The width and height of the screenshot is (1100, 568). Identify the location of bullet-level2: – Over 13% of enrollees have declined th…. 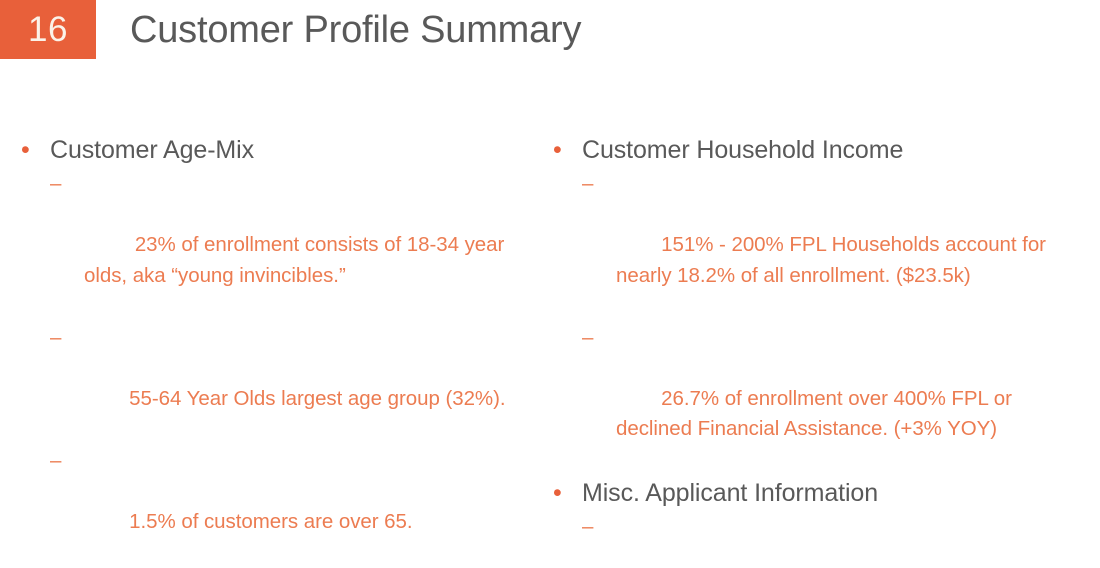
(816, 540).